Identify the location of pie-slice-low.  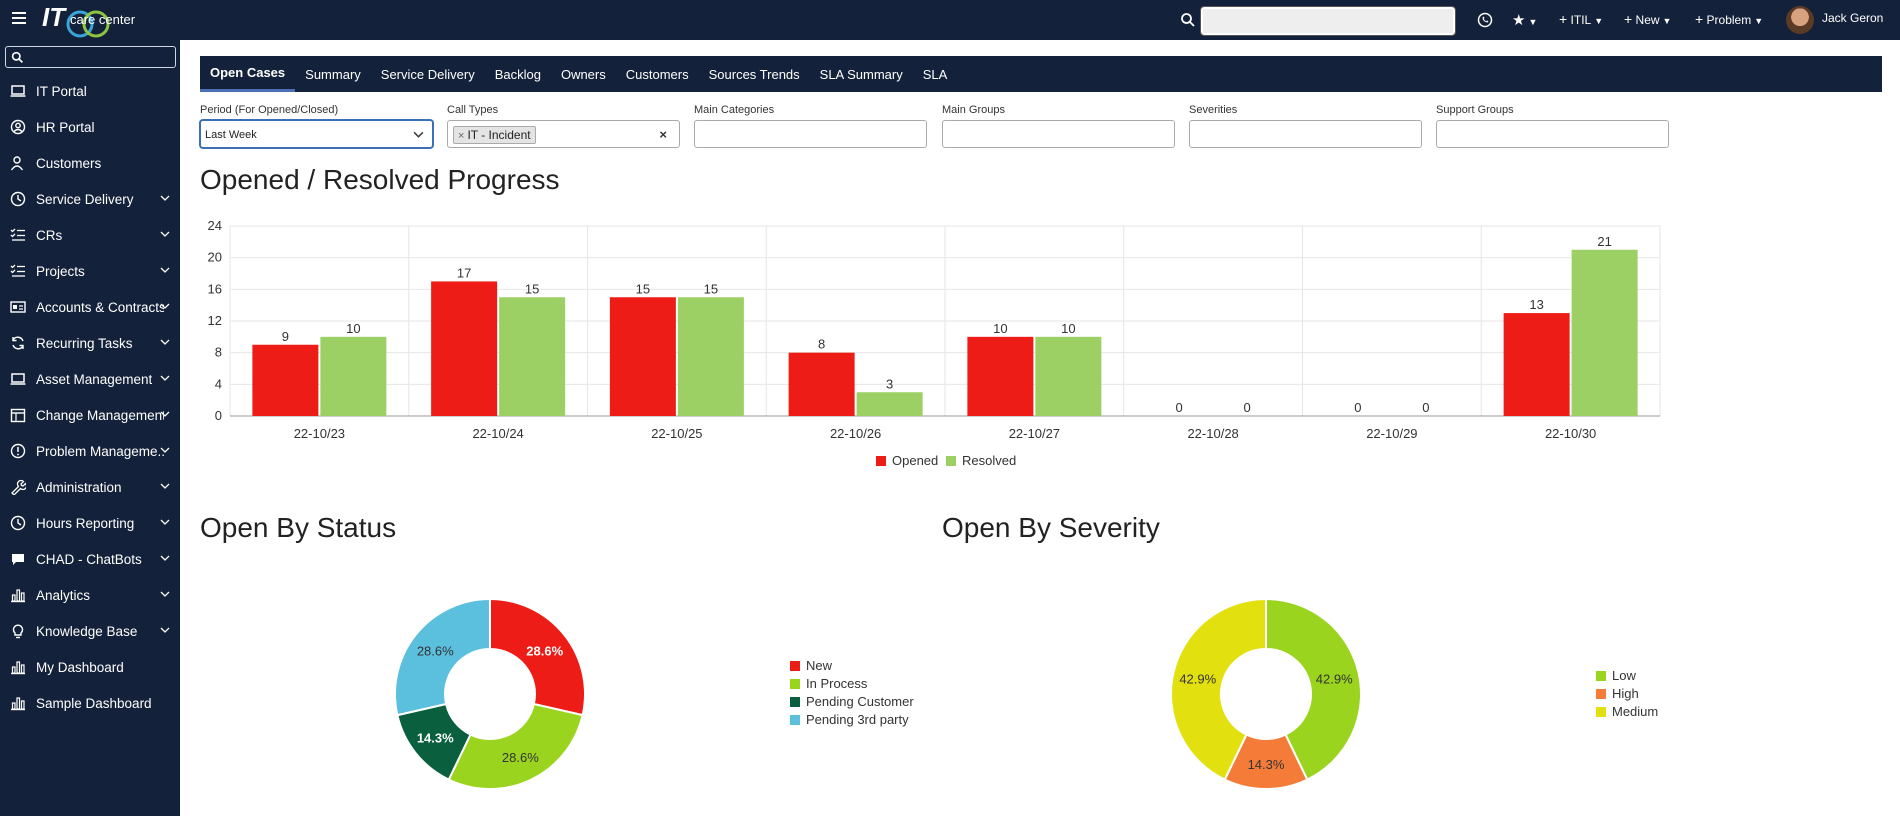
(1313, 689).